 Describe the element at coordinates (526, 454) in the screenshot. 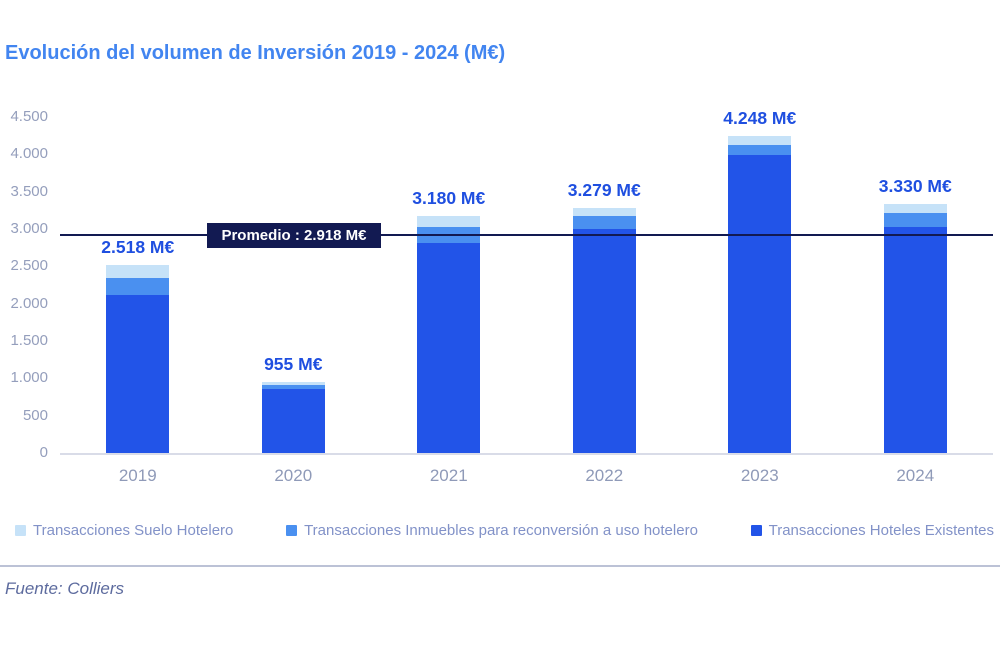

I see `x-axis-line` at that location.